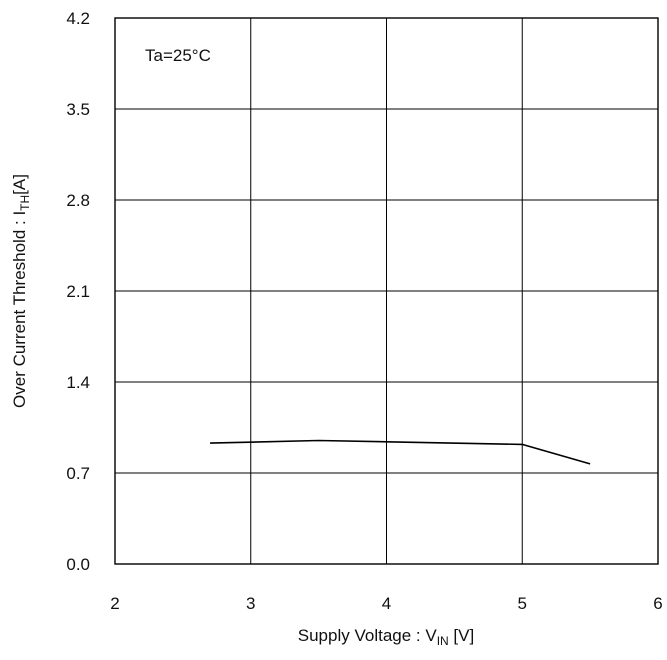 The height and width of the screenshot is (660, 667). I want to click on y-tick-label-6: 4.2, so click(78, 18).